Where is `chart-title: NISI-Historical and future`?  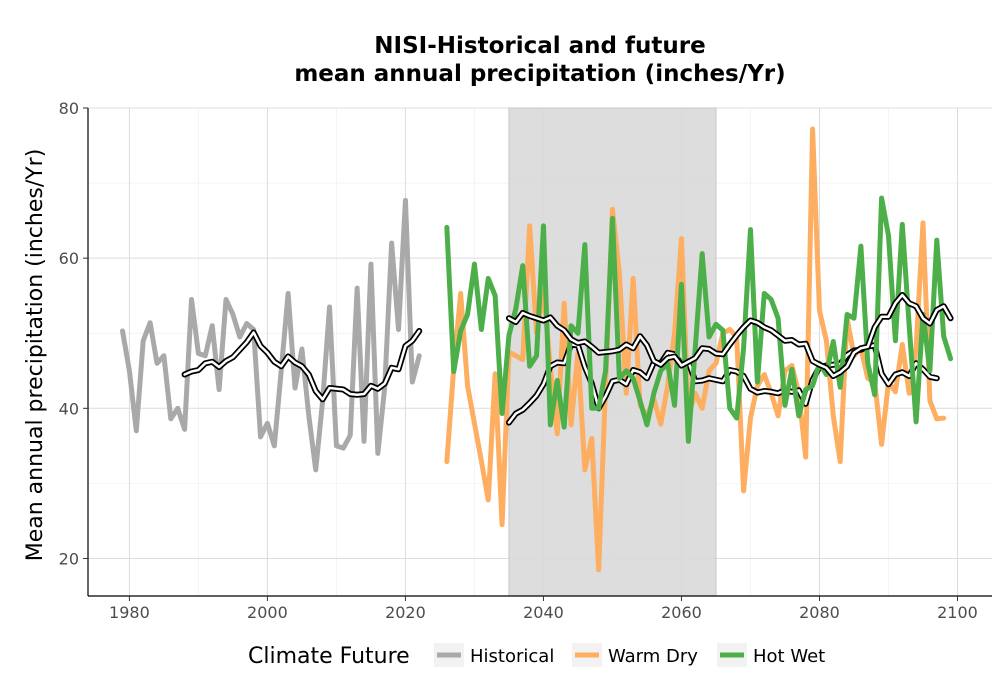 chart-title: NISI-Historical and future is located at coordinates (539, 46).